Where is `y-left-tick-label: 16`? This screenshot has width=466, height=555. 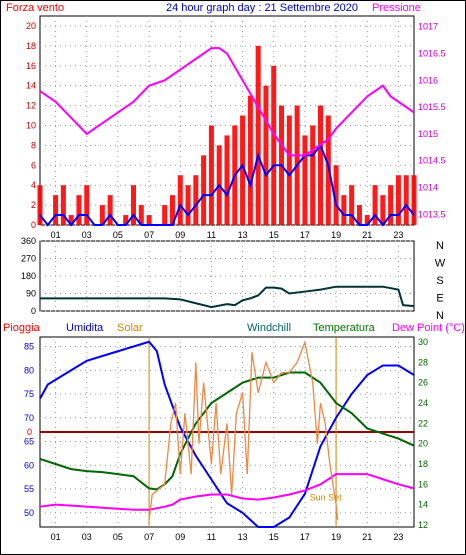
y-left-tick-label: 16 is located at coordinates (31, 66).